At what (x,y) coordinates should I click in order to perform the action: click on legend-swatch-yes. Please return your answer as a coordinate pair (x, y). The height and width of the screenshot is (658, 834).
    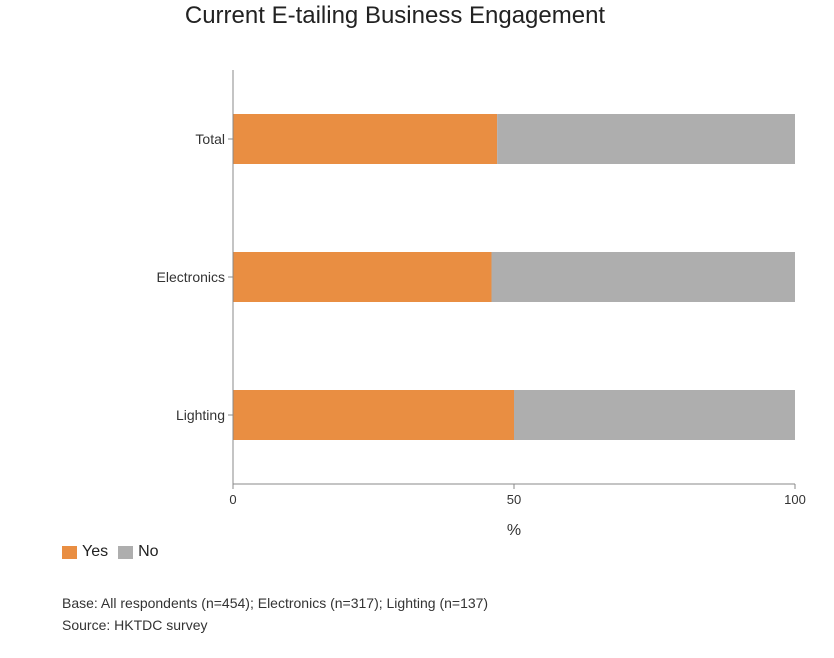
    Looking at the image, I should click on (69, 552).